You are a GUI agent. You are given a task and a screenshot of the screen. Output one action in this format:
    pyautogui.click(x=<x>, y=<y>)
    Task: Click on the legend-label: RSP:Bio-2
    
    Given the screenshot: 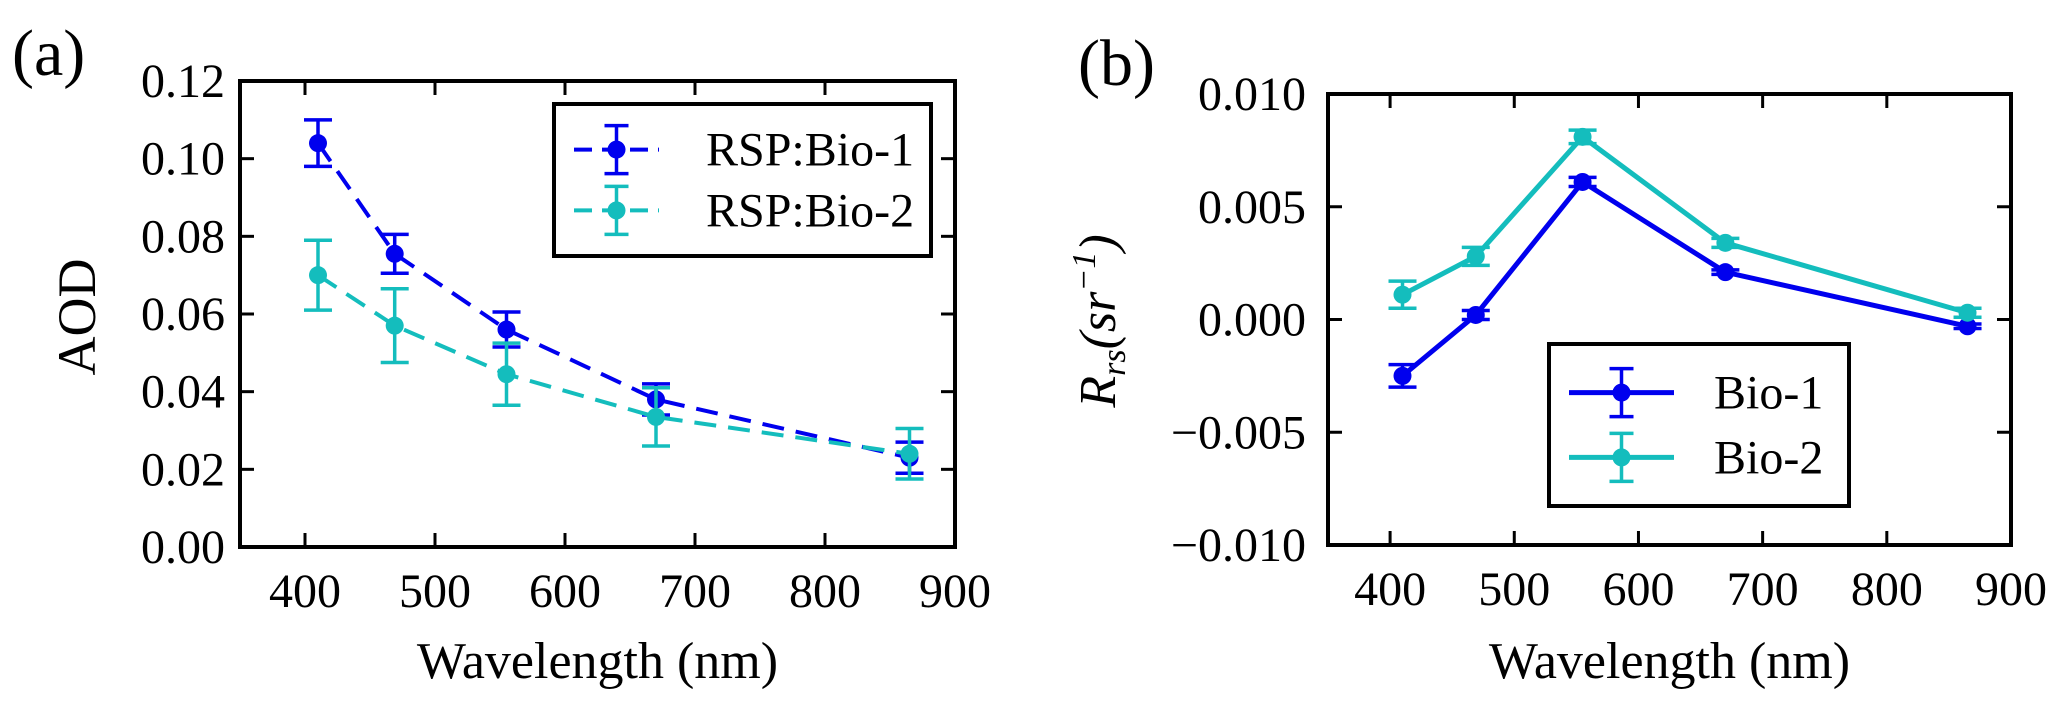 What is the action you would take?
    pyautogui.click(x=810, y=210)
    